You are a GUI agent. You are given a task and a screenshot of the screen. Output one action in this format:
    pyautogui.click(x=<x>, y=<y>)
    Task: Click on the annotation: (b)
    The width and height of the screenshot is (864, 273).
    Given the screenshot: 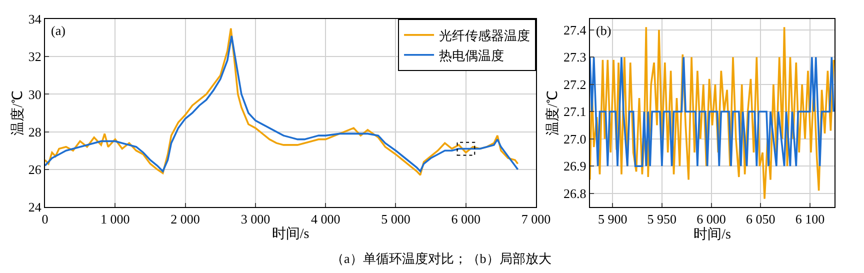 What is the action you would take?
    pyautogui.click(x=604, y=30)
    